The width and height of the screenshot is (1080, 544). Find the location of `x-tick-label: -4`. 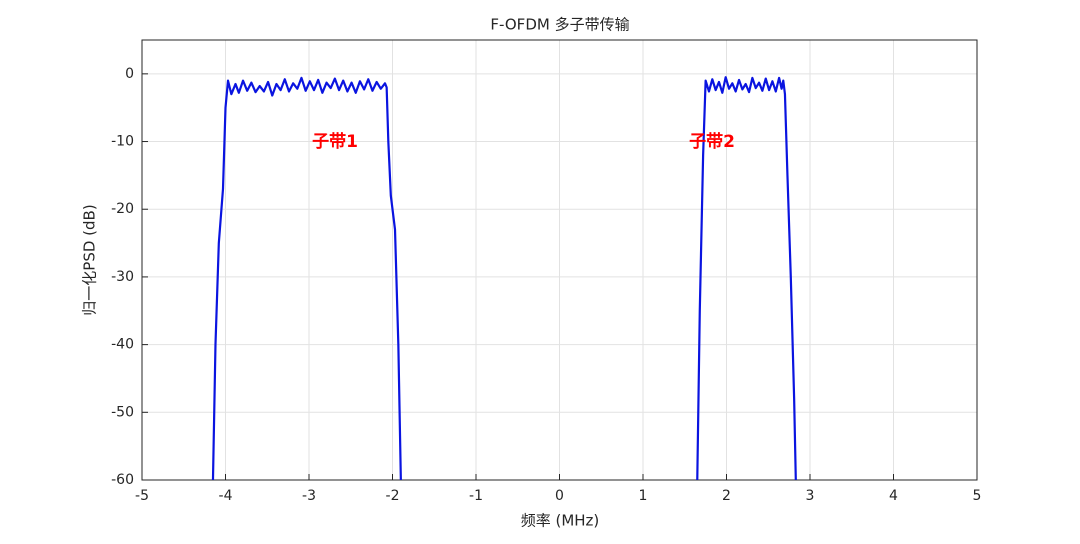

x-tick-label: -4 is located at coordinates (226, 496).